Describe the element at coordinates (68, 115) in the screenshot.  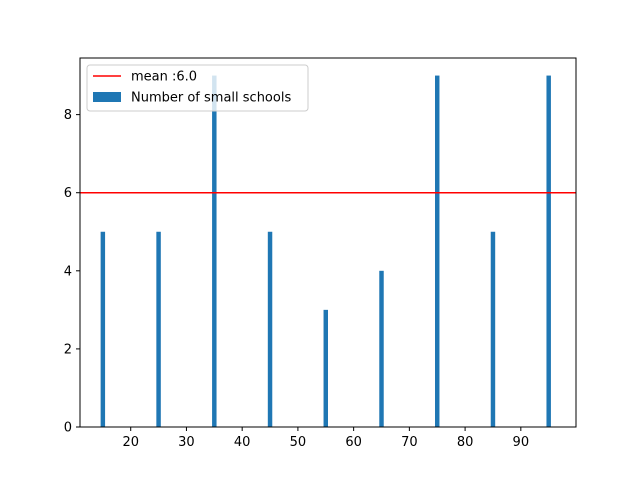
I see `y-tick-label: 8` at that location.